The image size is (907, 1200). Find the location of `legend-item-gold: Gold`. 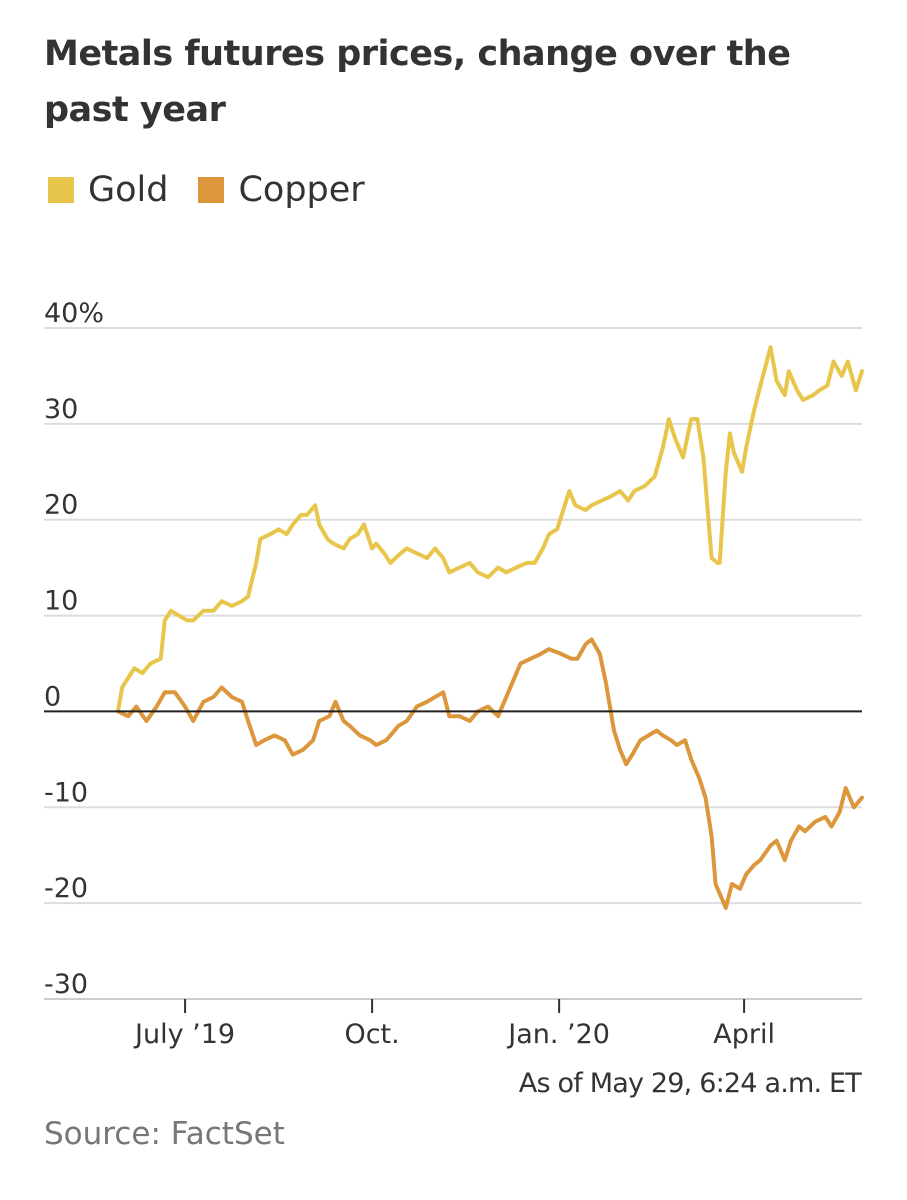

legend-item-gold: Gold is located at coordinates (108, 190).